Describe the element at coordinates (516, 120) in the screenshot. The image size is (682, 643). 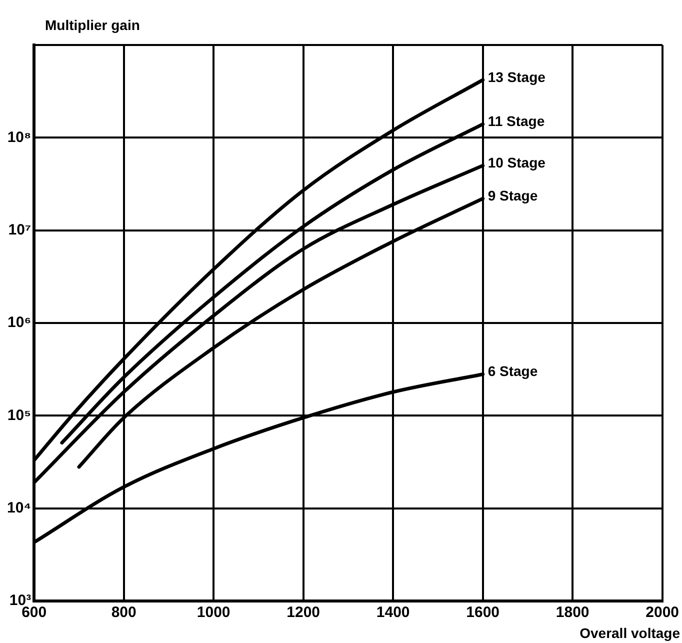
I see `series-label: 11 Stage` at that location.